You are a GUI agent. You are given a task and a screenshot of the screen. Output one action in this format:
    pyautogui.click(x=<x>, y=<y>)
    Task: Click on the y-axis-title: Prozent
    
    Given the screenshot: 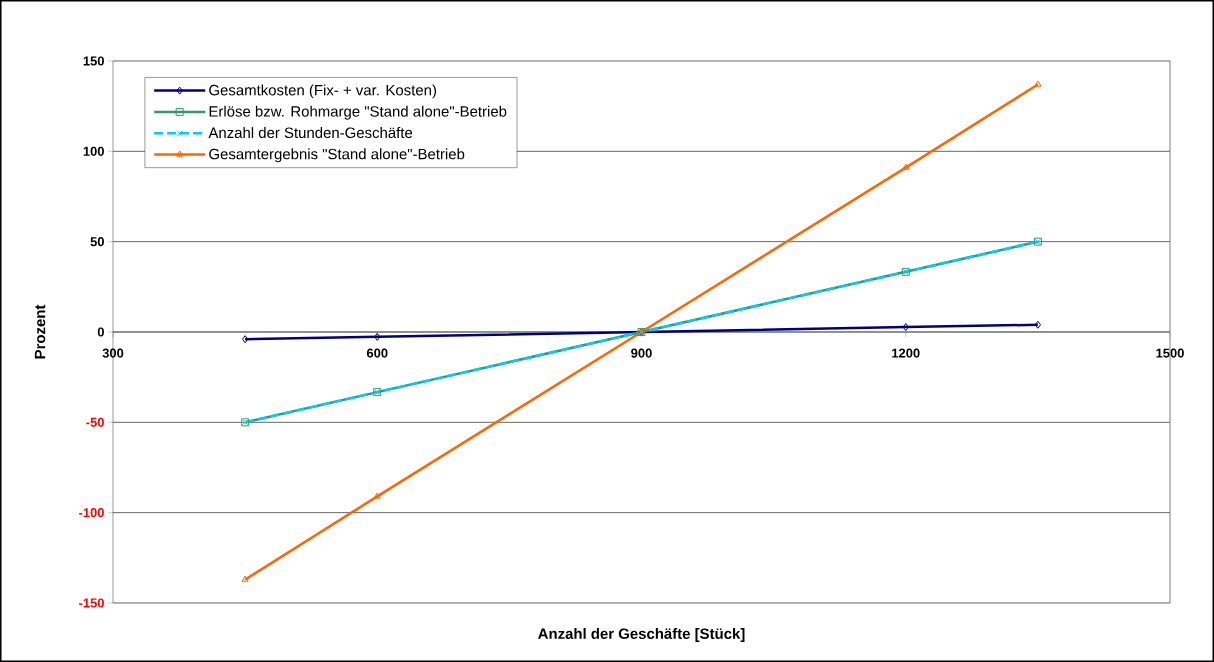 What is the action you would take?
    pyautogui.click(x=40, y=331)
    